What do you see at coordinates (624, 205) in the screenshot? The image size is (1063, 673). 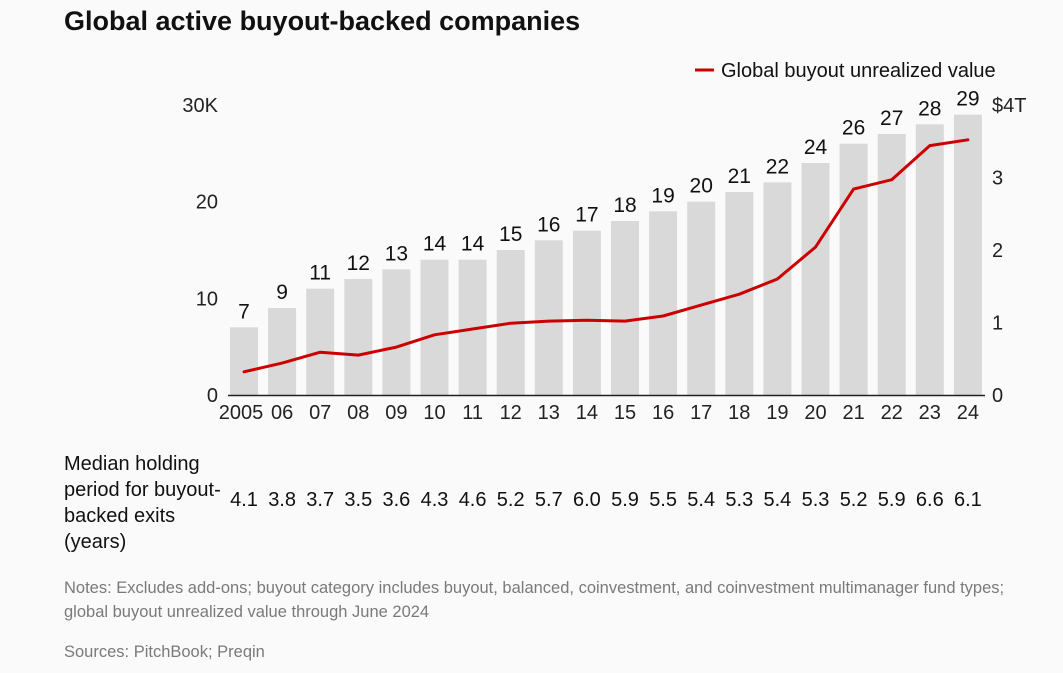 I see `bar-value-label-15: 18` at bounding box center [624, 205].